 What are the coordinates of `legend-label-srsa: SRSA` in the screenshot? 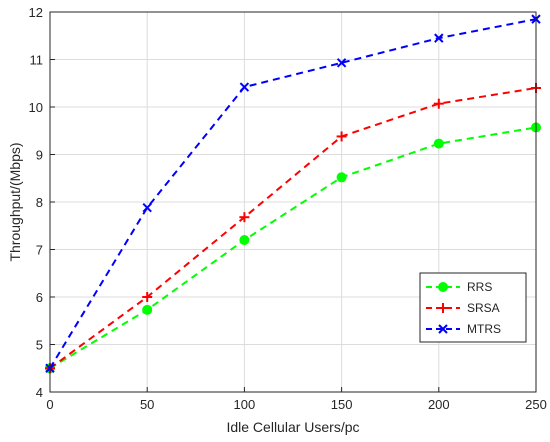 It's located at (483, 308).